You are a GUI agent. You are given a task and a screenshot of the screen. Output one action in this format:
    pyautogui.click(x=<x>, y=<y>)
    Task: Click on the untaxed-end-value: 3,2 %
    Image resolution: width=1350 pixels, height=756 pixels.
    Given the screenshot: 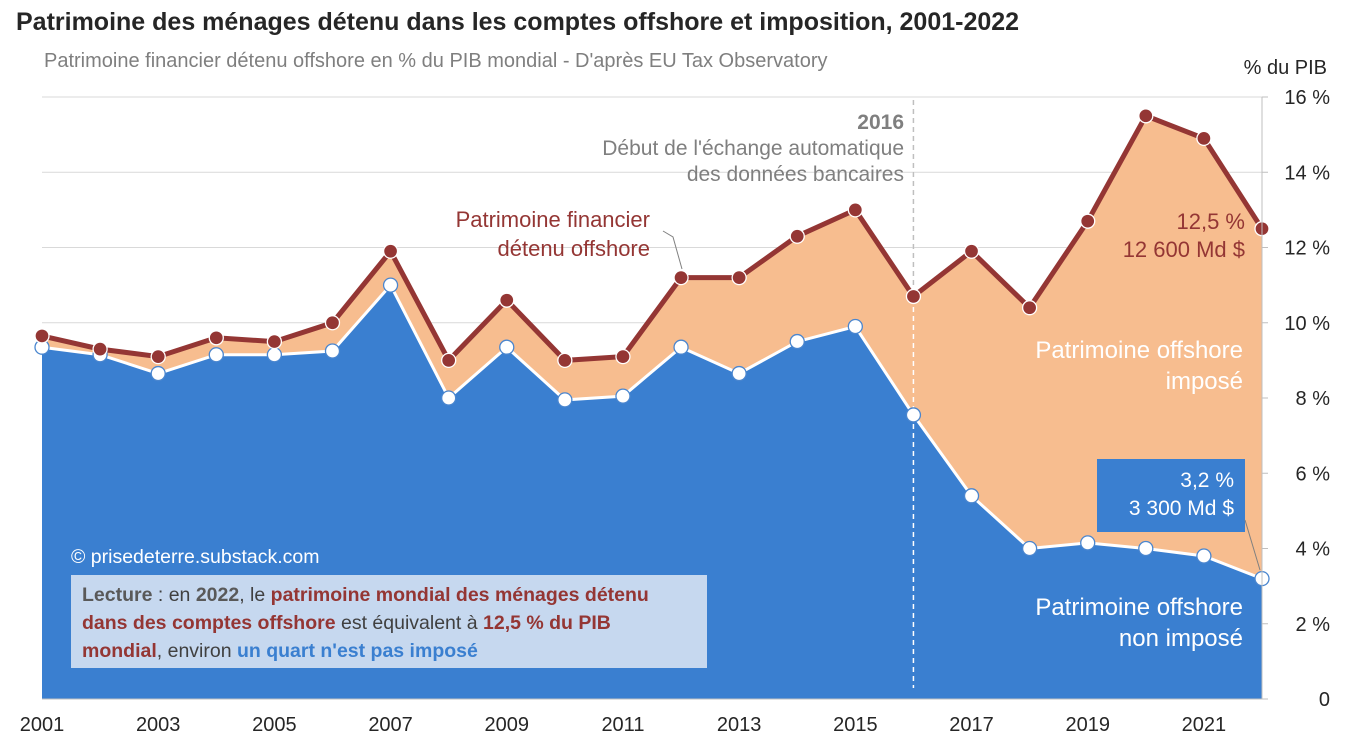 What is the action you would take?
    pyautogui.click(x=1207, y=480)
    